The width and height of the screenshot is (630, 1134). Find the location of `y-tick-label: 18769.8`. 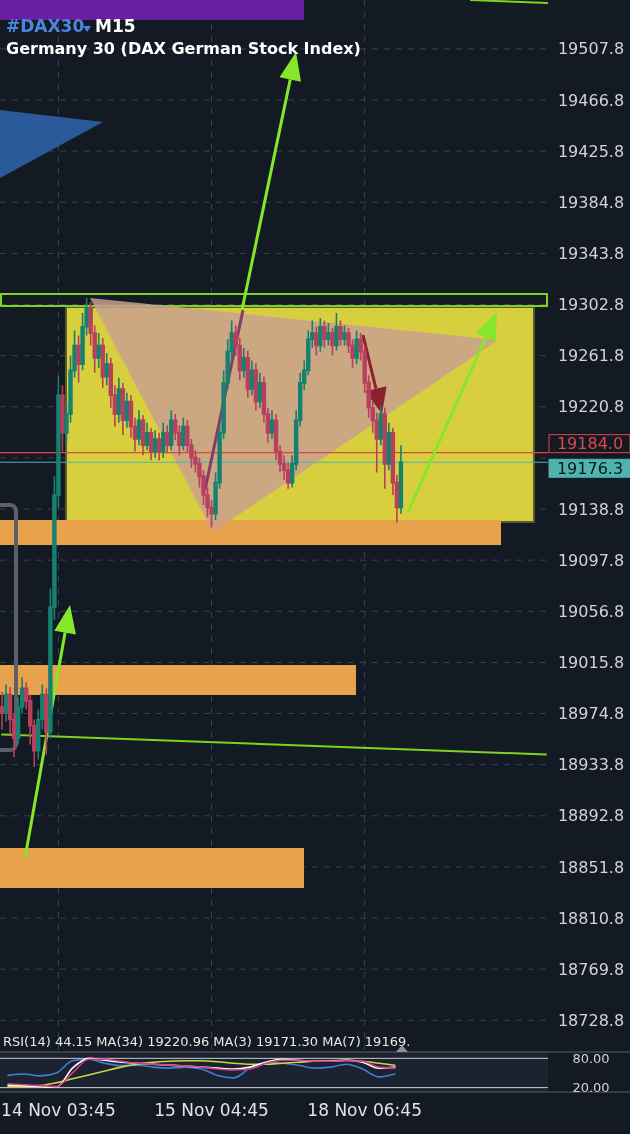

y-tick-label: 18769.8 is located at coordinates (591, 969).